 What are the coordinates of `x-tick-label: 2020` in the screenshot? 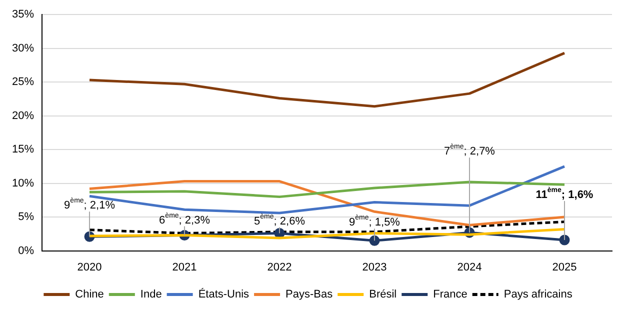 It's located at (89, 267).